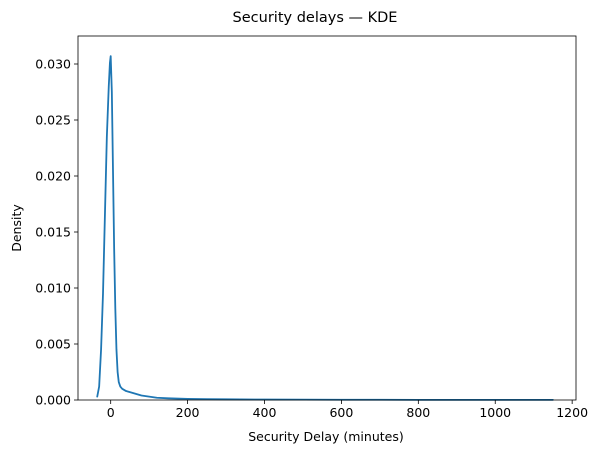 This screenshot has width=598, height=453. What do you see at coordinates (53, 288) in the screenshot?
I see `y-tick-label: 0.010` at bounding box center [53, 288].